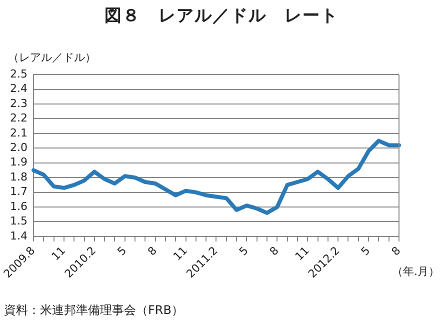 This screenshot has height=334, width=443. I want to click on y-tick-label: 2.0, so click(19, 147).